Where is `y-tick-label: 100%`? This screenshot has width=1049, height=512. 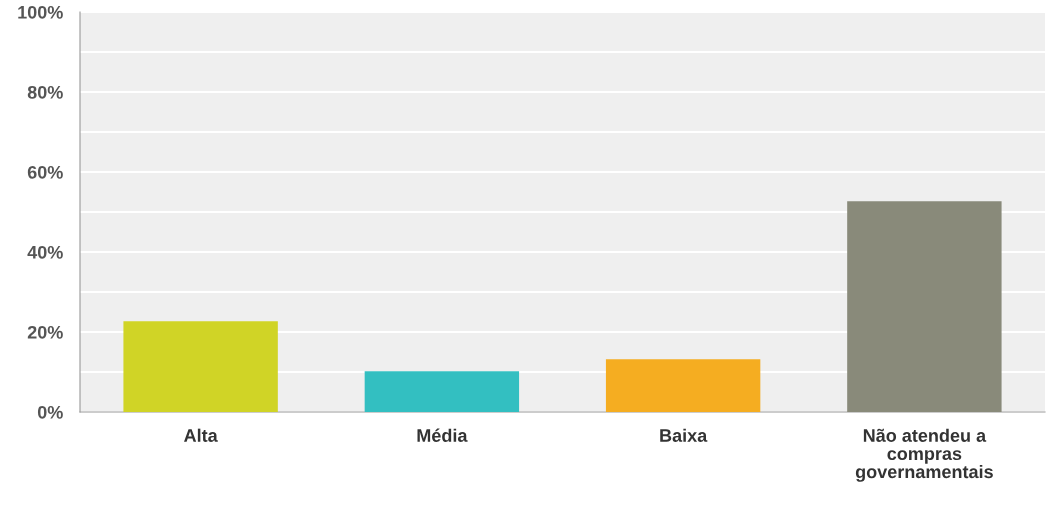
y-tick-label: 100% is located at coordinates (40, 12).